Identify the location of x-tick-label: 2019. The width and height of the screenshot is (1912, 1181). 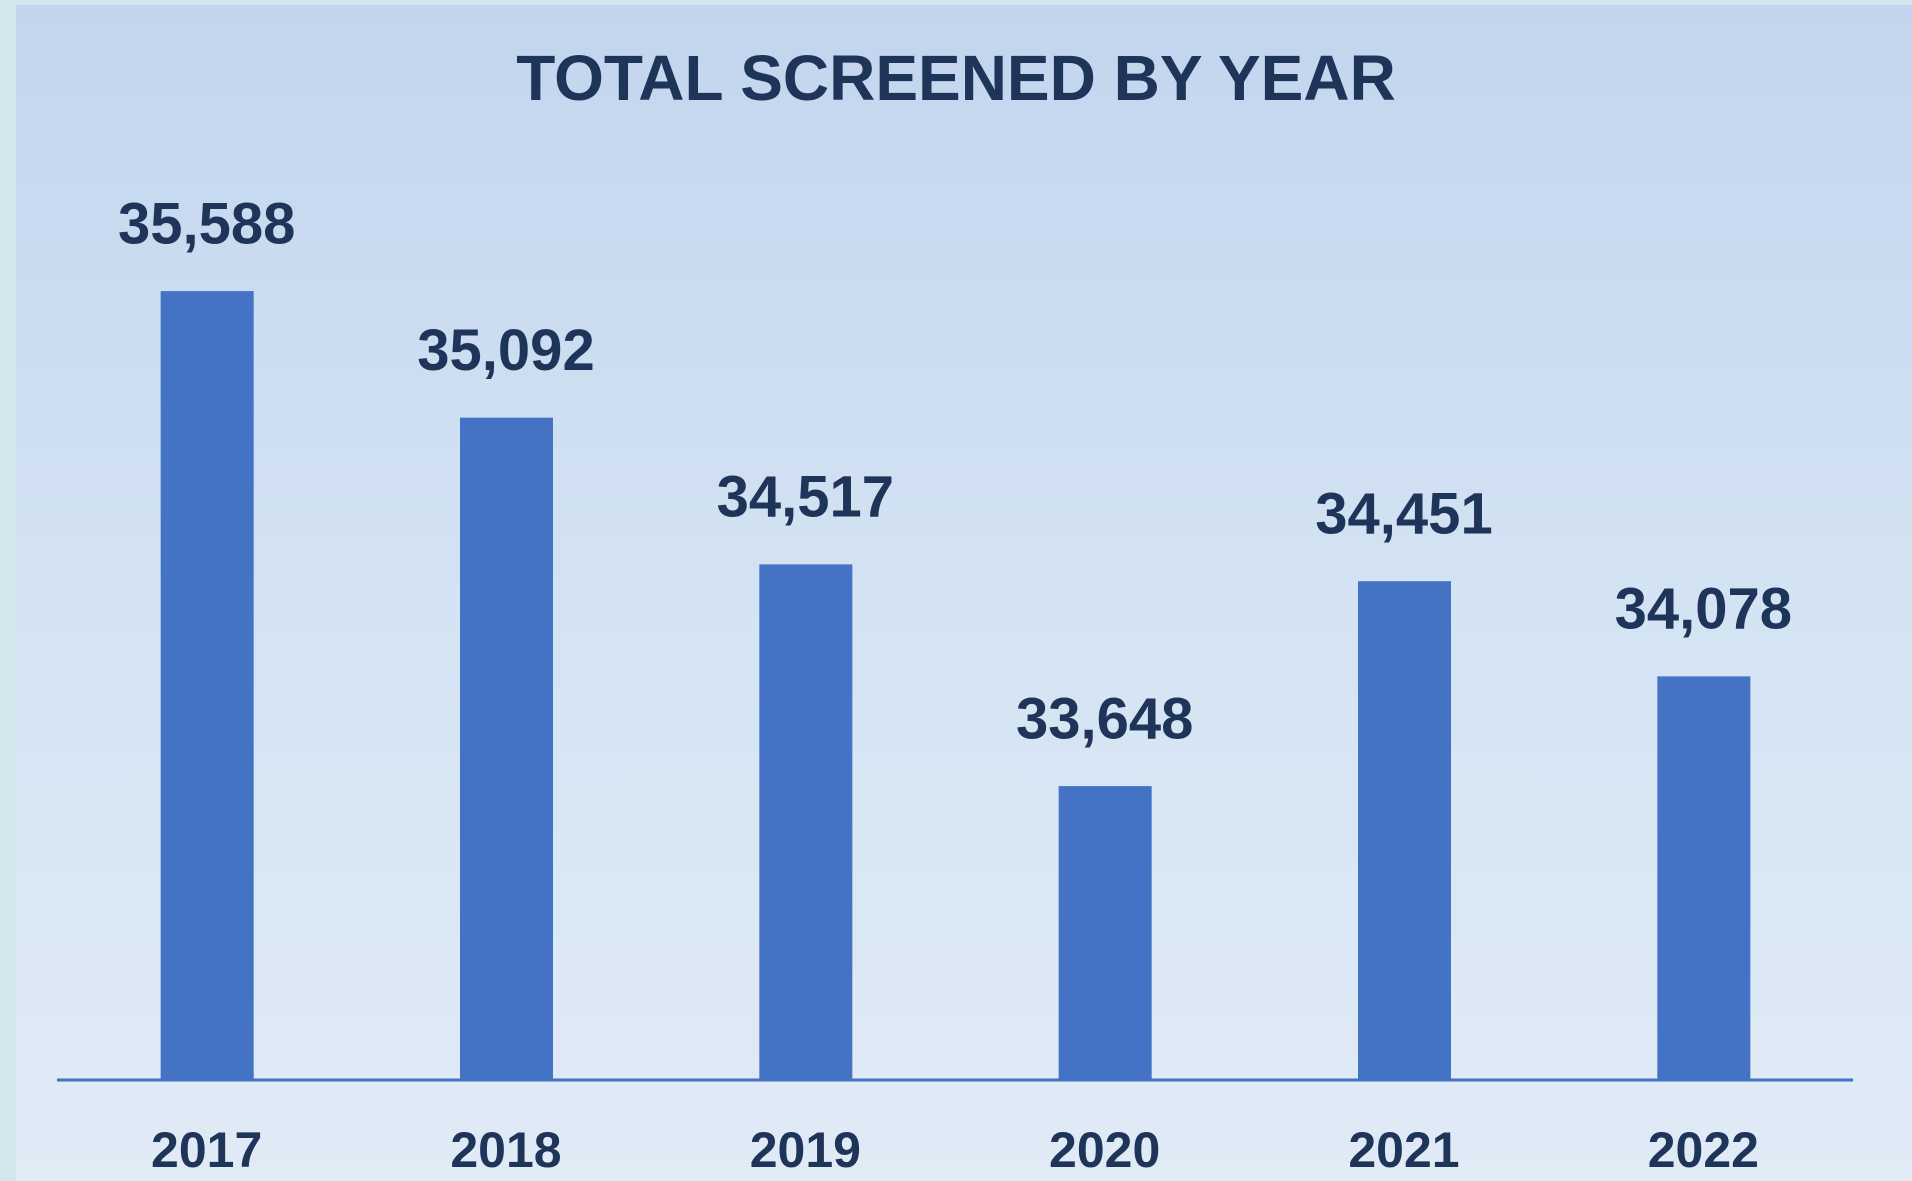
(805, 1150).